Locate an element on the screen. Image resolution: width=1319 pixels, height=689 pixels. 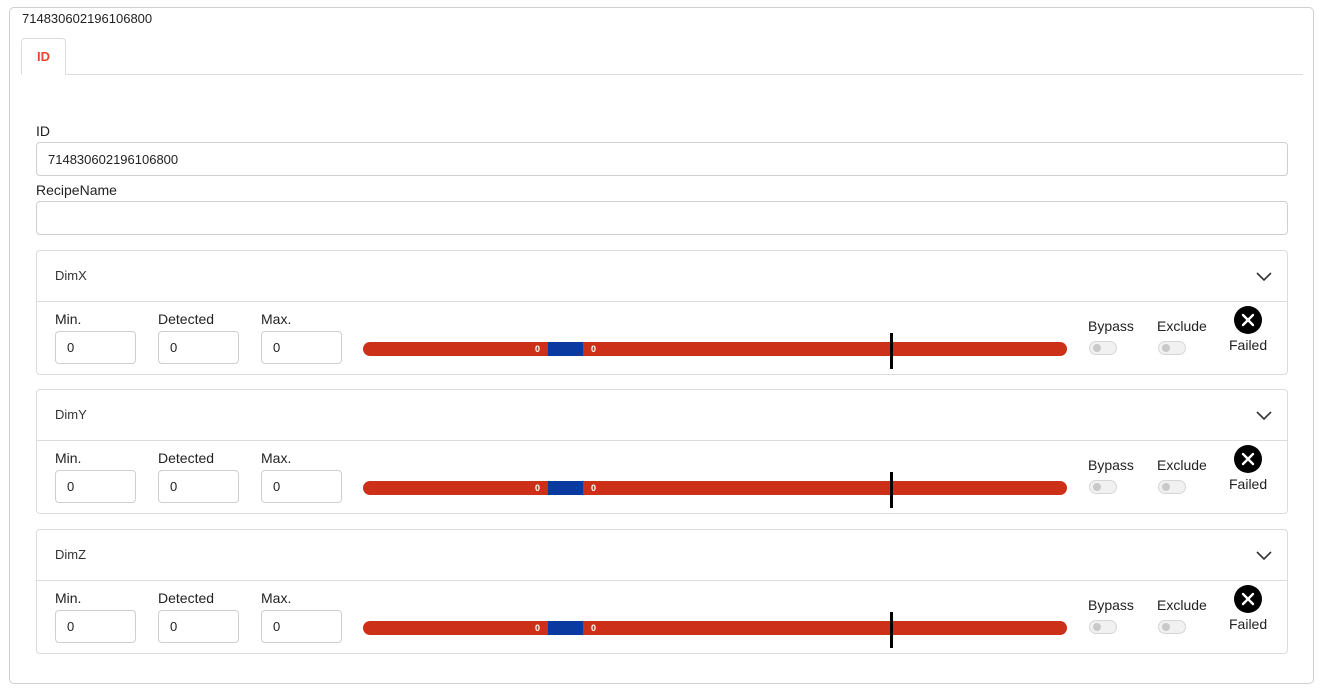
recipe-name-input is located at coordinates (662, 218).